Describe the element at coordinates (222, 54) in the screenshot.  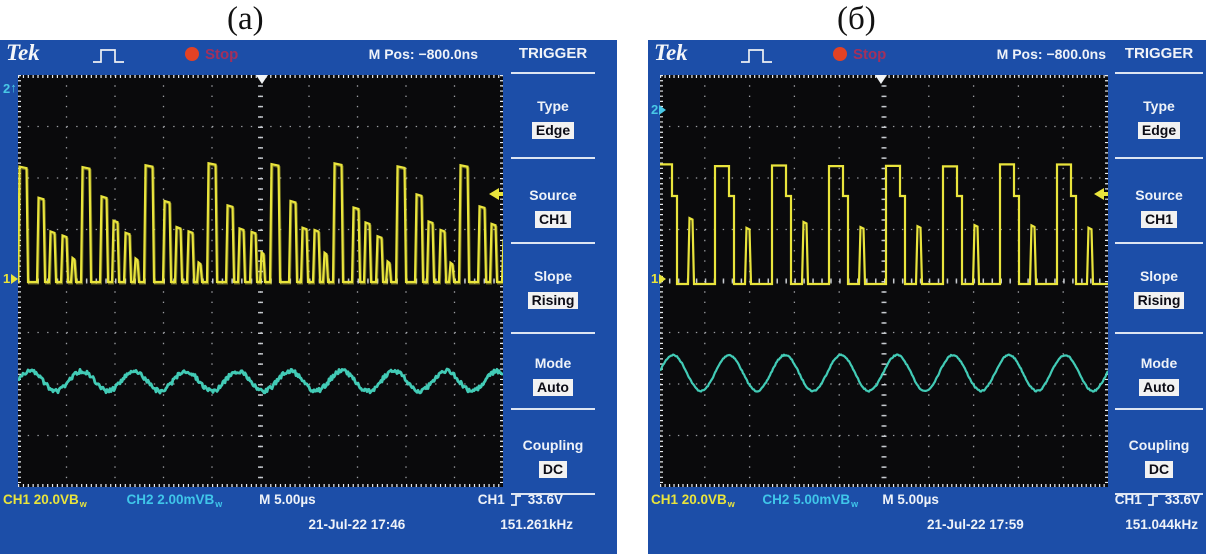
I see `acquisition-status: Stop` at that location.